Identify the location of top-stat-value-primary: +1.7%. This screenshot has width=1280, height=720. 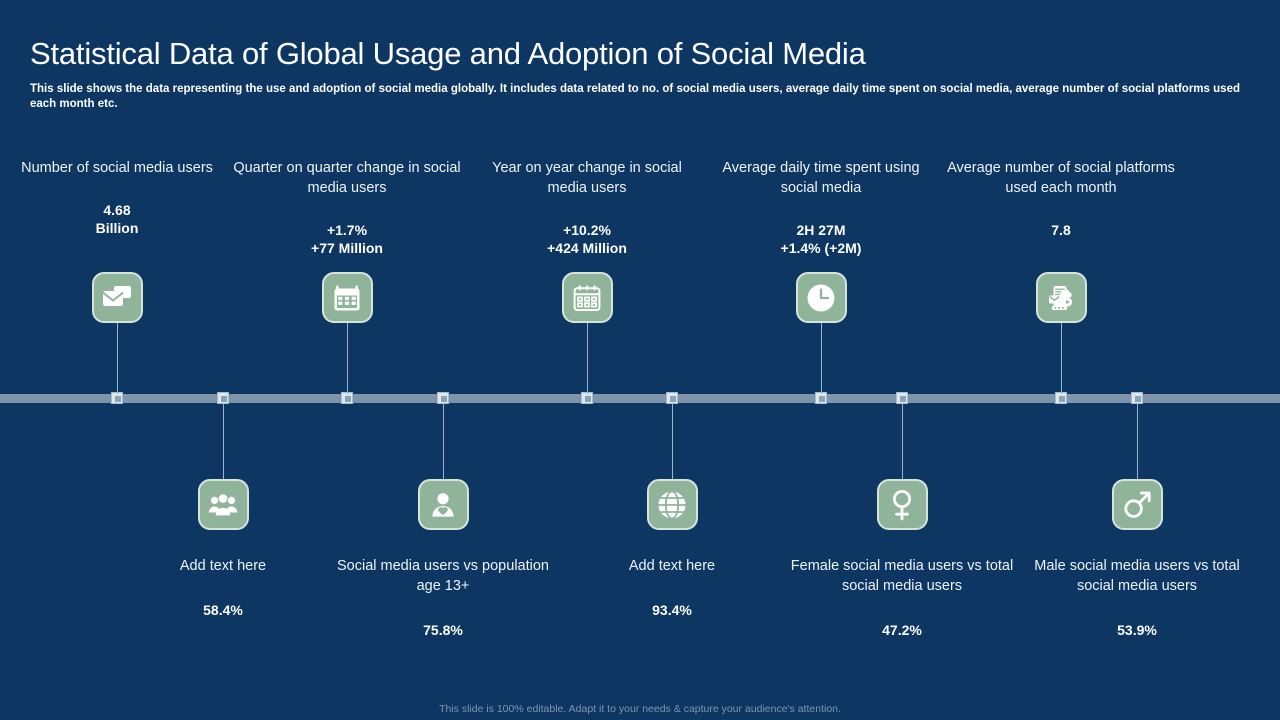
(347, 230).